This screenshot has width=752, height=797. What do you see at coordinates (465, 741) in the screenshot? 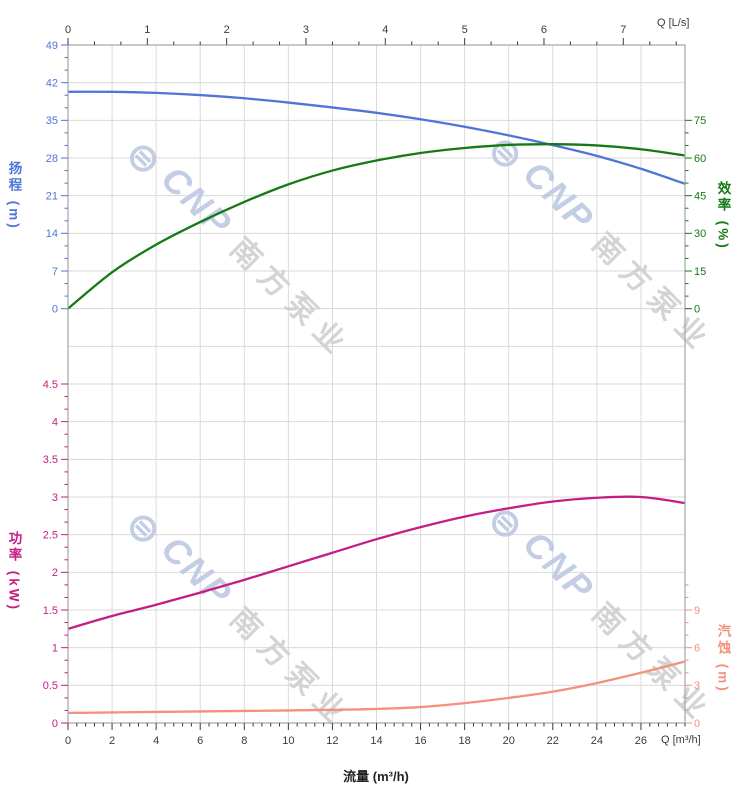
I see `svg-text: 18` at bounding box center [465, 741].